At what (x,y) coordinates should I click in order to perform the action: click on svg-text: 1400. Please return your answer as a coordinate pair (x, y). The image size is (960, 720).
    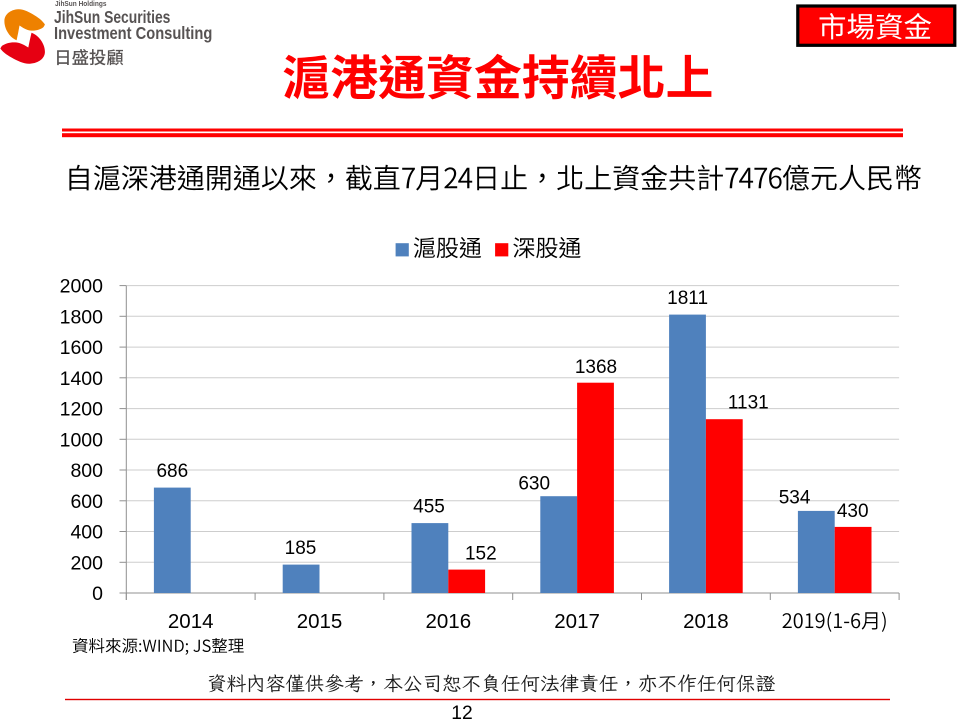
    Looking at the image, I should click on (82, 379).